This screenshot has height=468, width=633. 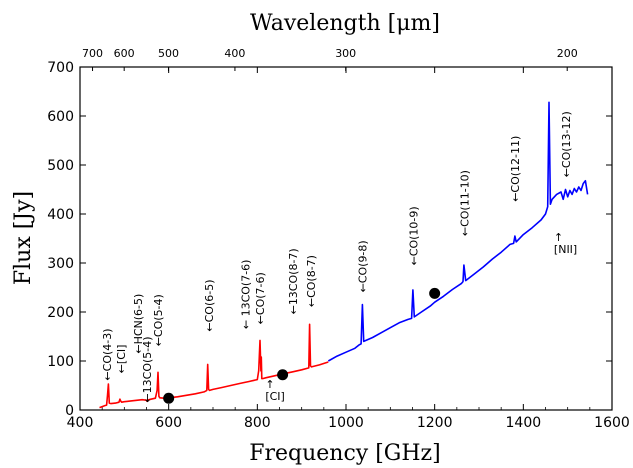 What do you see at coordinates (524, 423) in the screenshot?
I see `x-tick-label: 1400` at bounding box center [524, 423].